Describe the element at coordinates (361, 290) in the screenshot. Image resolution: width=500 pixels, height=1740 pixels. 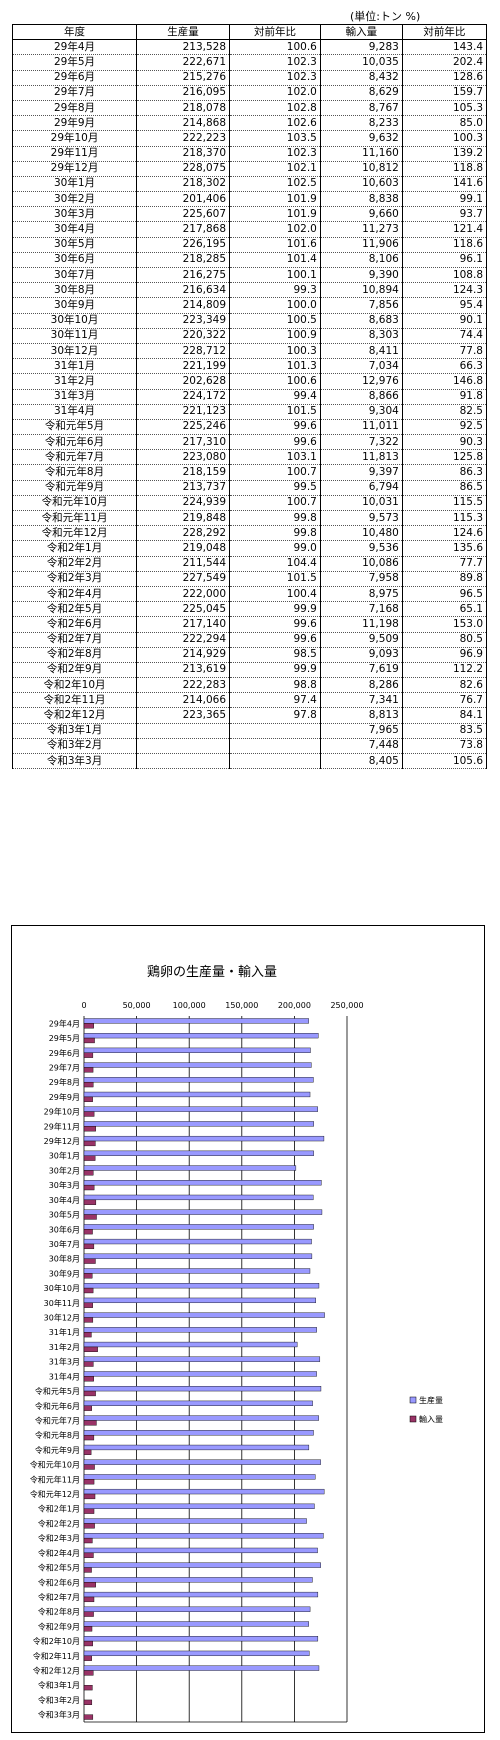
I see `cell-imports: 10,894` at that location.